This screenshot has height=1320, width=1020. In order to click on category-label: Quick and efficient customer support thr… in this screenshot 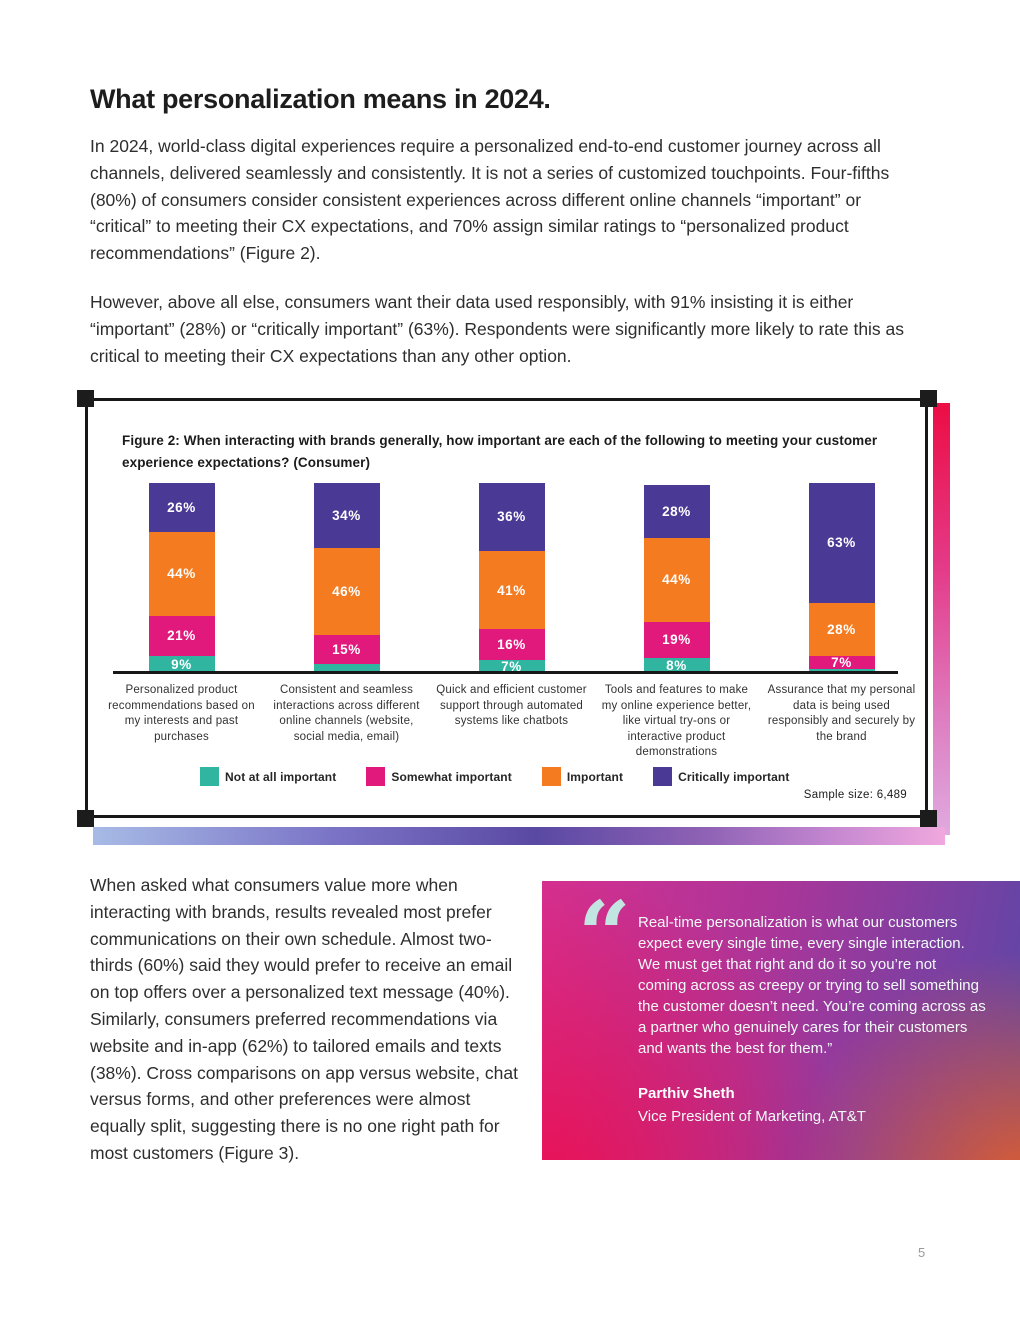, I will do `click(511, 705)`.